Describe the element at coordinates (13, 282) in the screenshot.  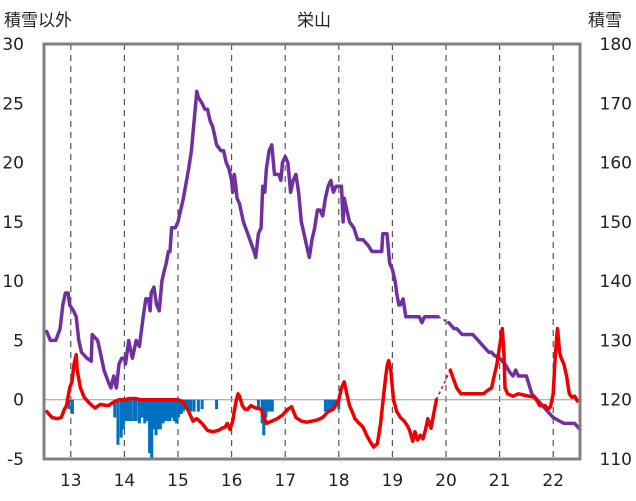
I see `left-tick-label: 10` at that location.